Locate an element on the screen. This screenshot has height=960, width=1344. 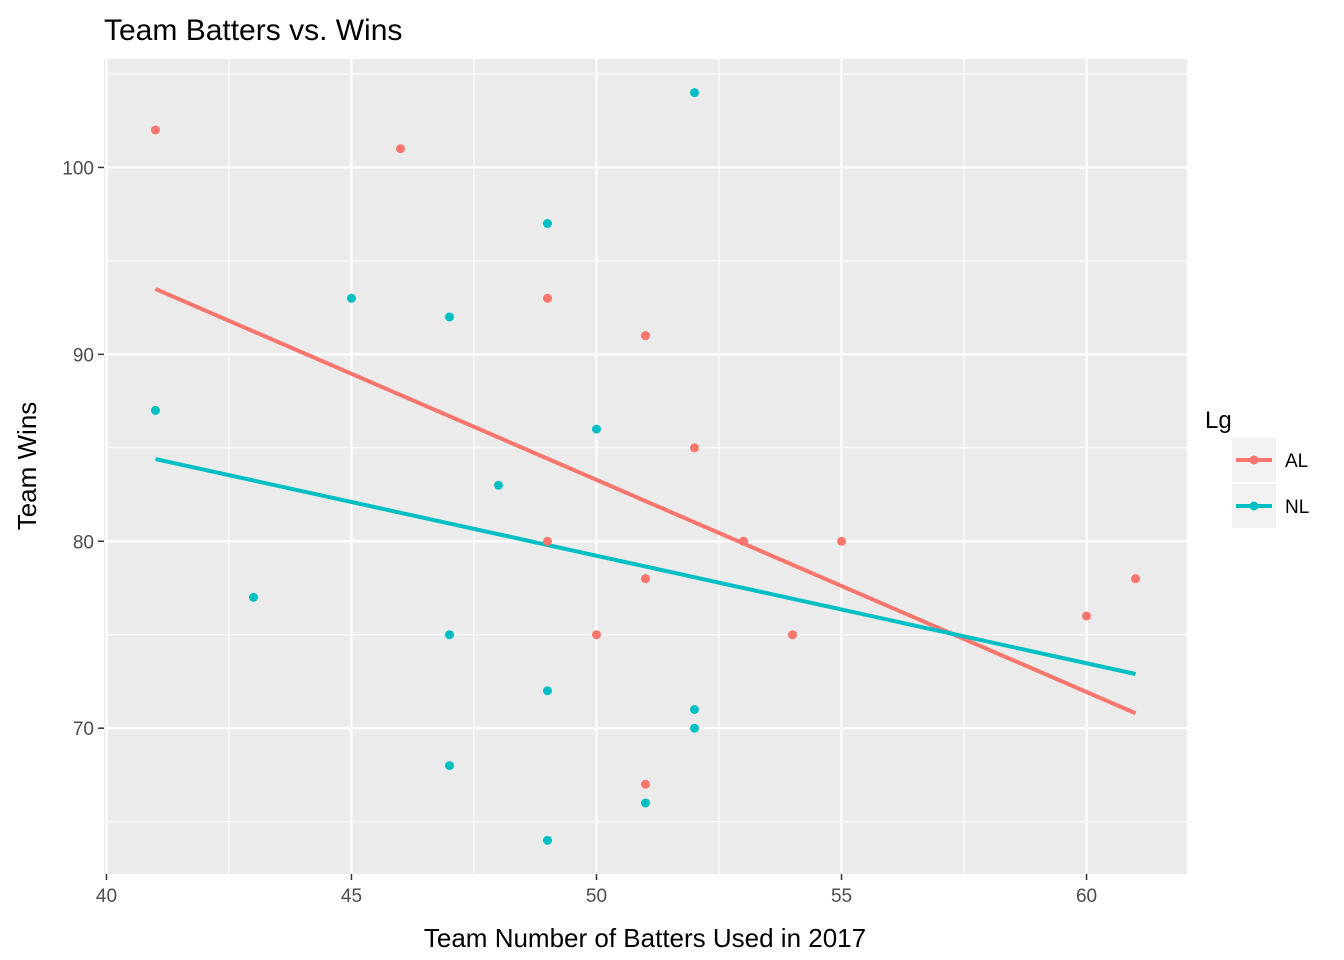
chart-title: Team Batters vs. Wins is located at coordinates (253, 30).